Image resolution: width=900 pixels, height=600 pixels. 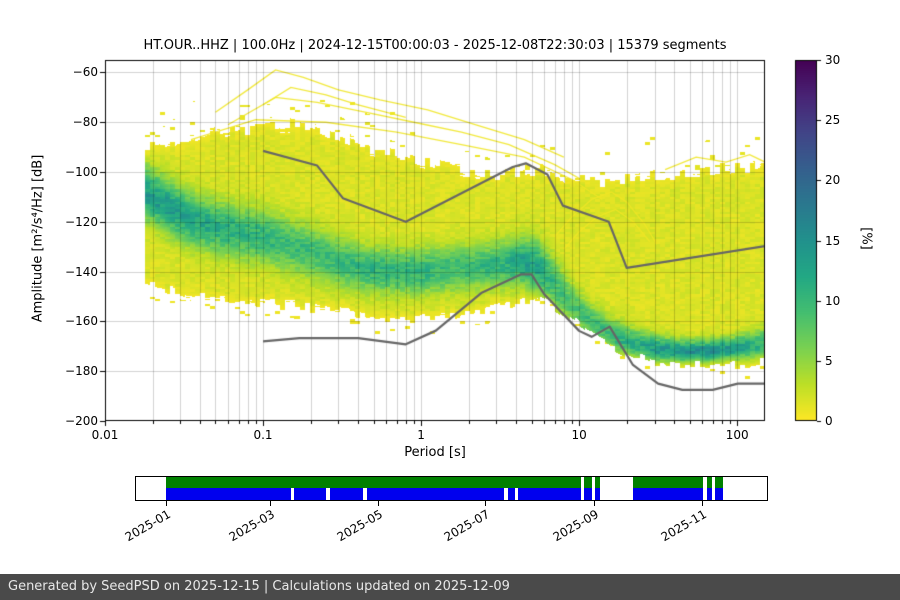 I want to click on x-tick-label: 10, so click(x=579, y=435).